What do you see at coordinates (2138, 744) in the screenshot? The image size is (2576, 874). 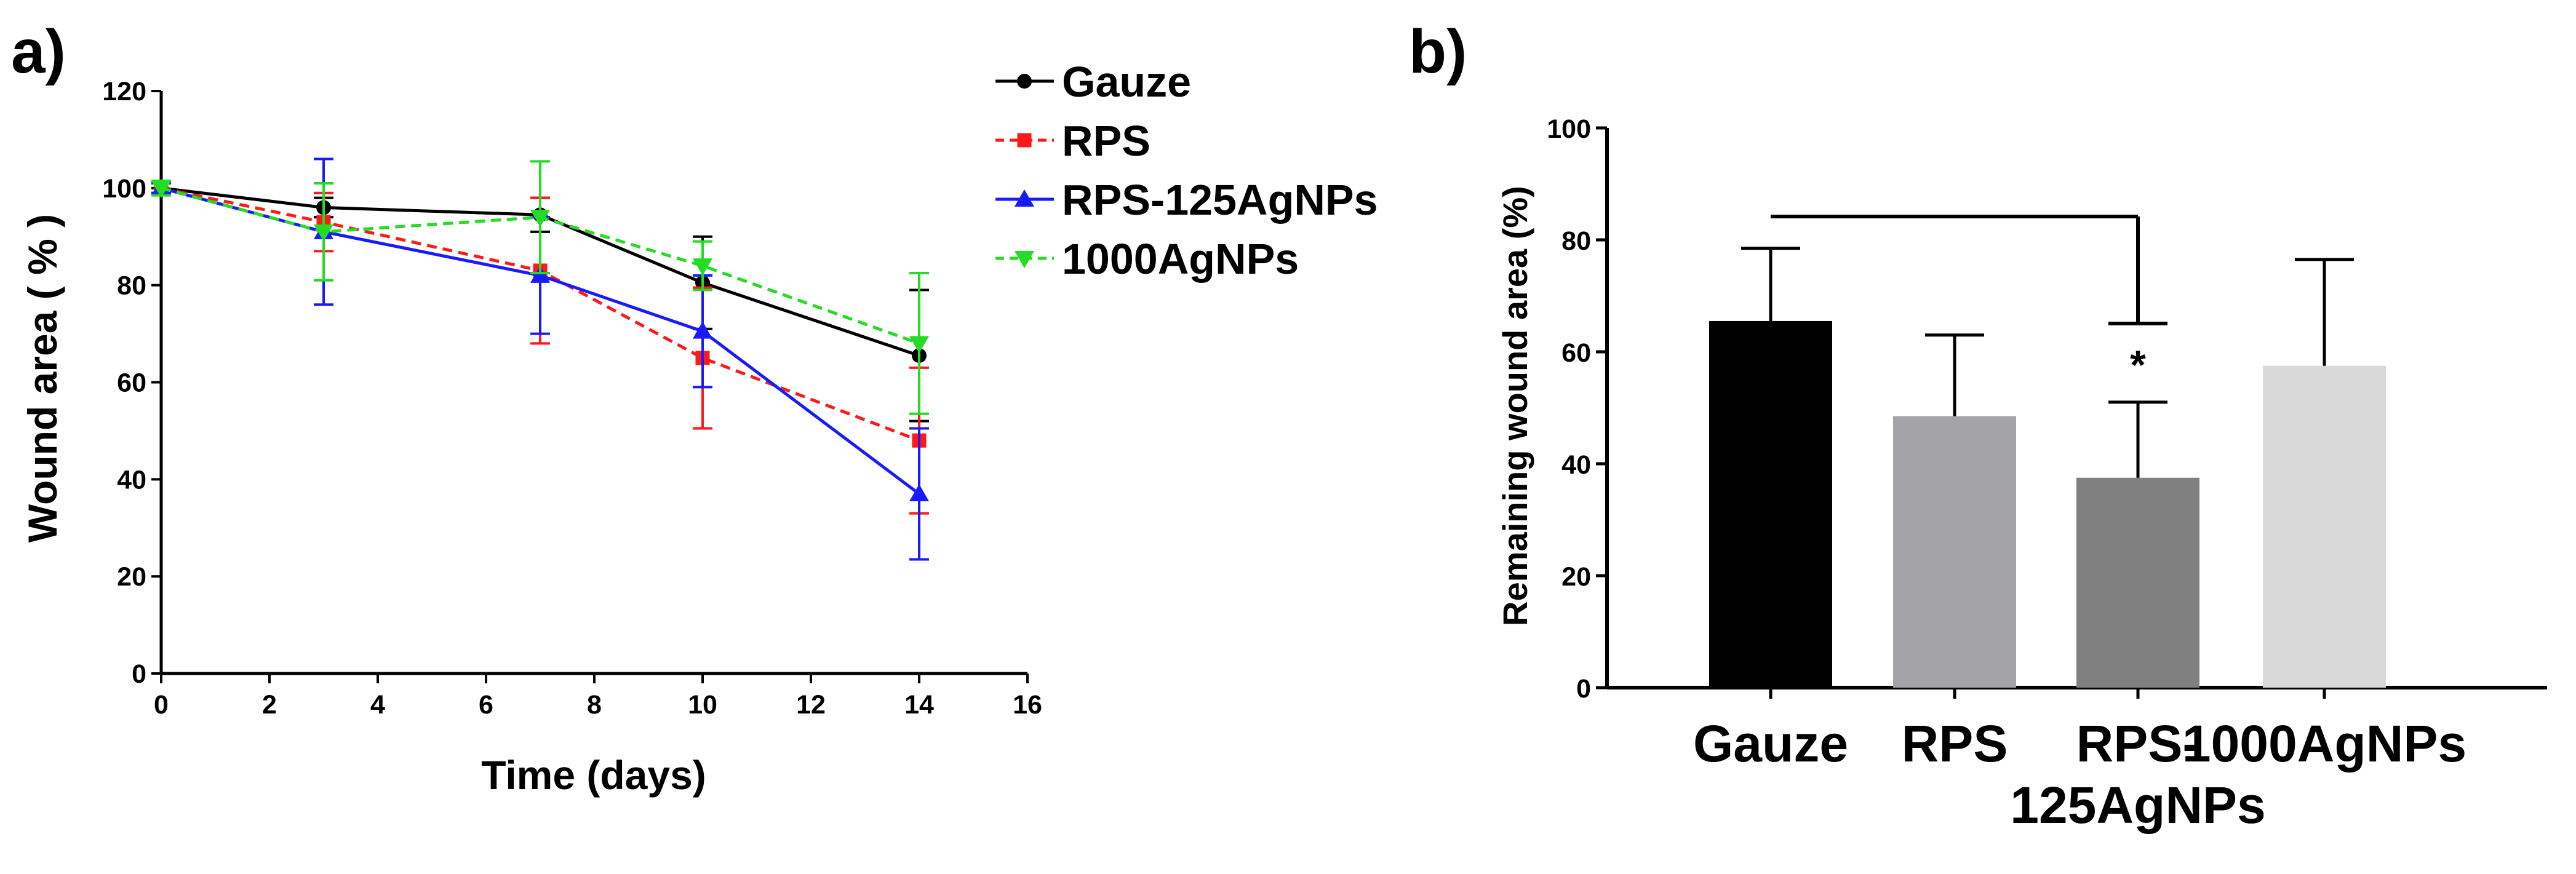 I see `category-label: RPS-` at bounding box center [2138, 744].